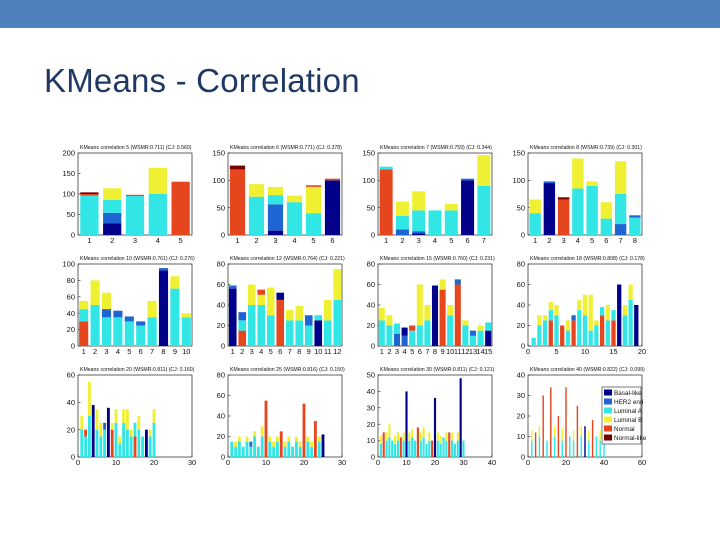 Image resolution: width=720 pixels, height=540 pixels. I want to click on y-tick-label: 20, so click(221, 325).